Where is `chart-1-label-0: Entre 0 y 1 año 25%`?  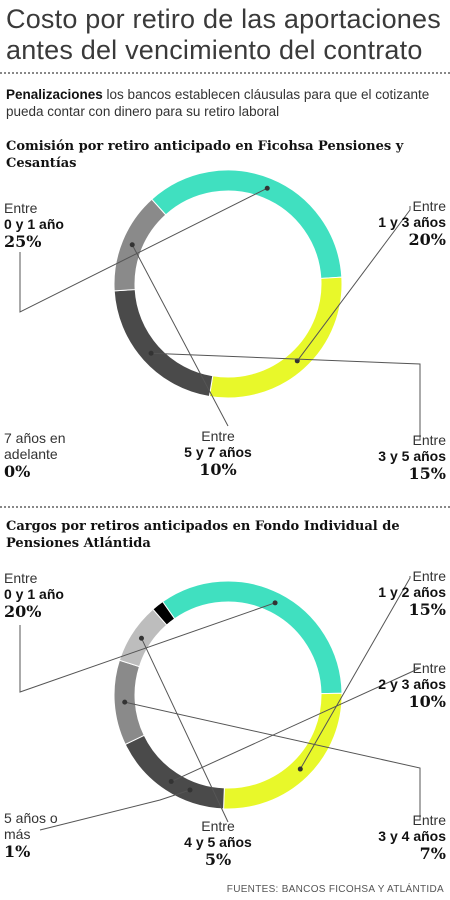 chart-1-label-0: Entre 0 y 1 año 25% is located at coordinates (34, 225).